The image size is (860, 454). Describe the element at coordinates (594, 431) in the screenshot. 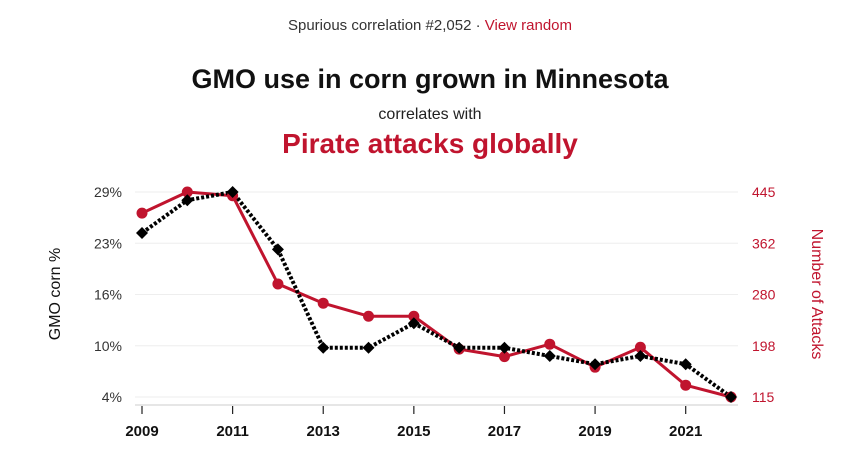

I see `x-tick-label: 2019` at that location.